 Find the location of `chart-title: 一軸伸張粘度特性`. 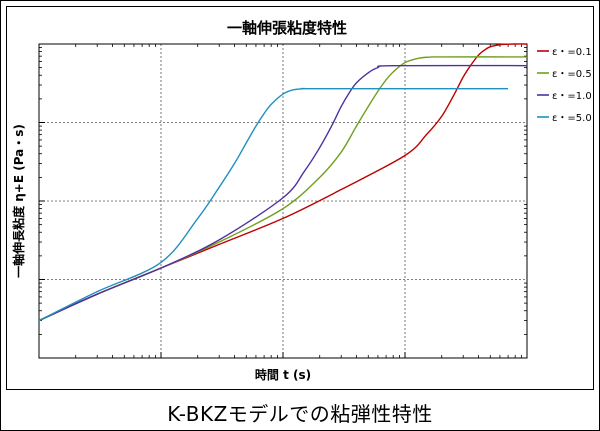

chart-title: 一軸伸張粘度特性 is located at coordinates (287, 28).